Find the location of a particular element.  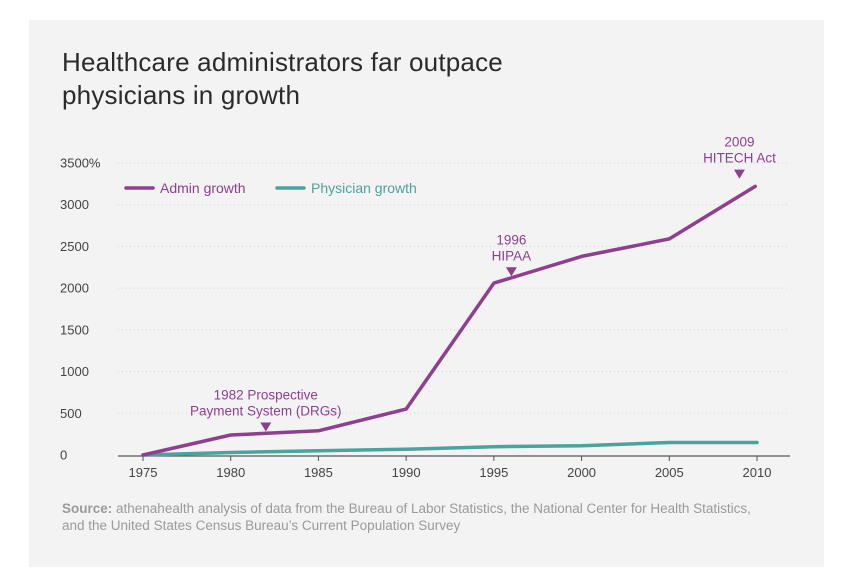

annotation-label: HITECH Act is located at coordinates (739, 158).